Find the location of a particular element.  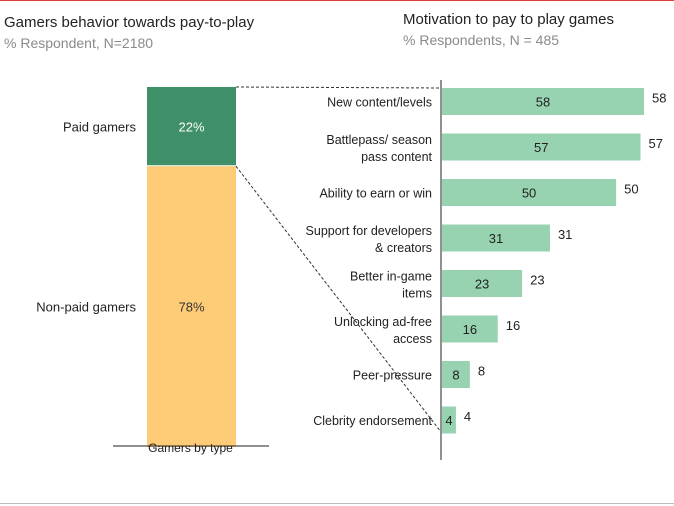

connector-line-top is located at coordinates (338, 87).